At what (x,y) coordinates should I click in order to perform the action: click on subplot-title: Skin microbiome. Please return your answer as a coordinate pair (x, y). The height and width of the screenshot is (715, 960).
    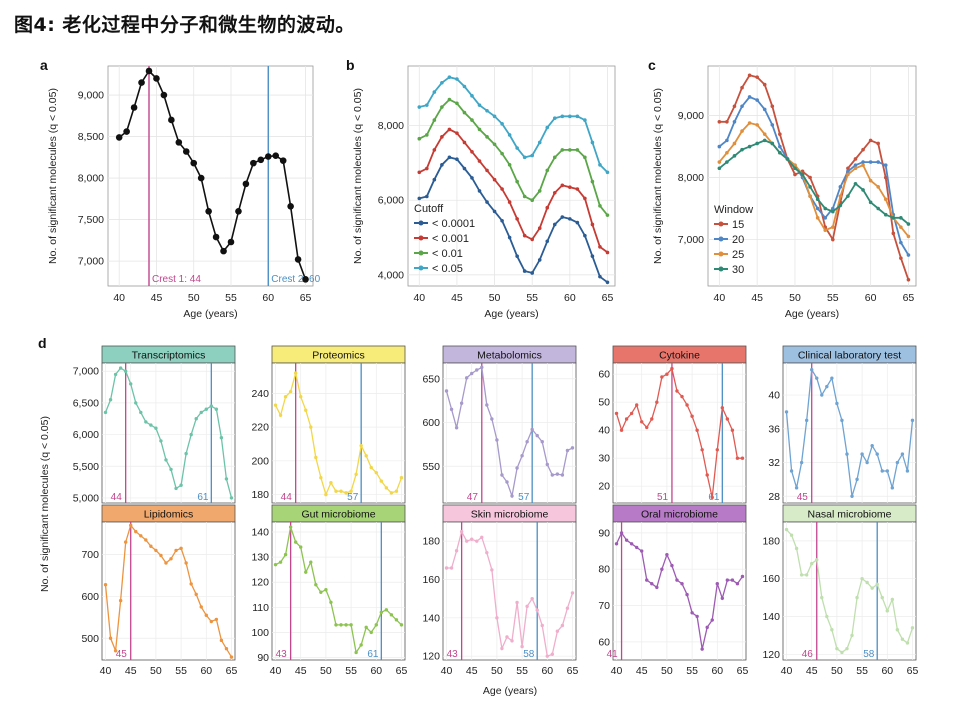
    Looking at the image, I should click on (510, 515).